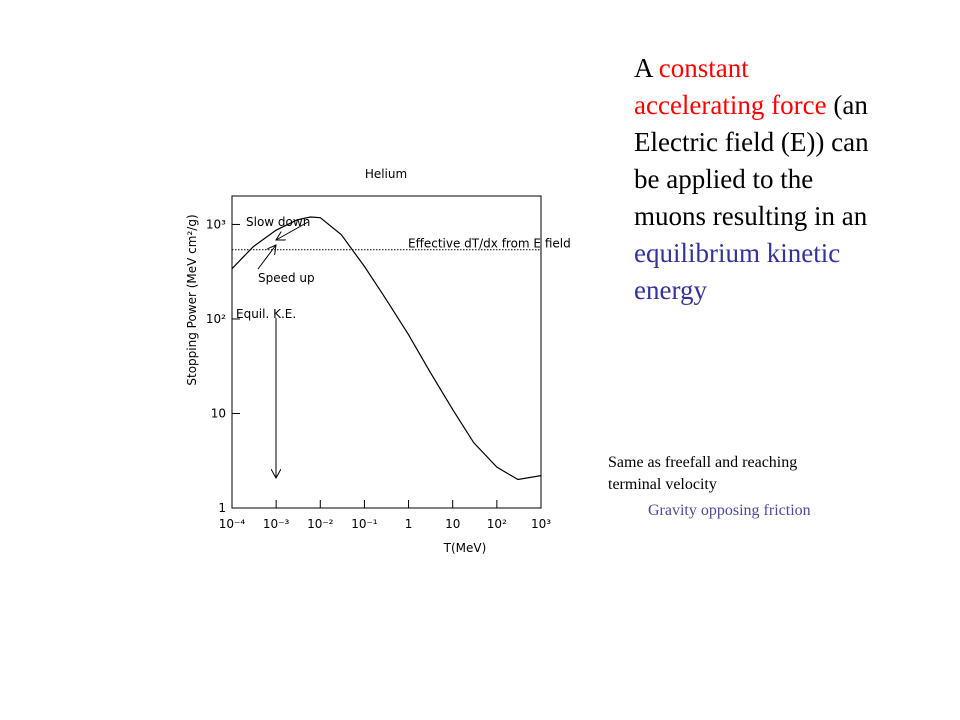 The height and width of the screenshot is (720, 960). I want to click on y-tick-label: 10³, so click(216, 224).